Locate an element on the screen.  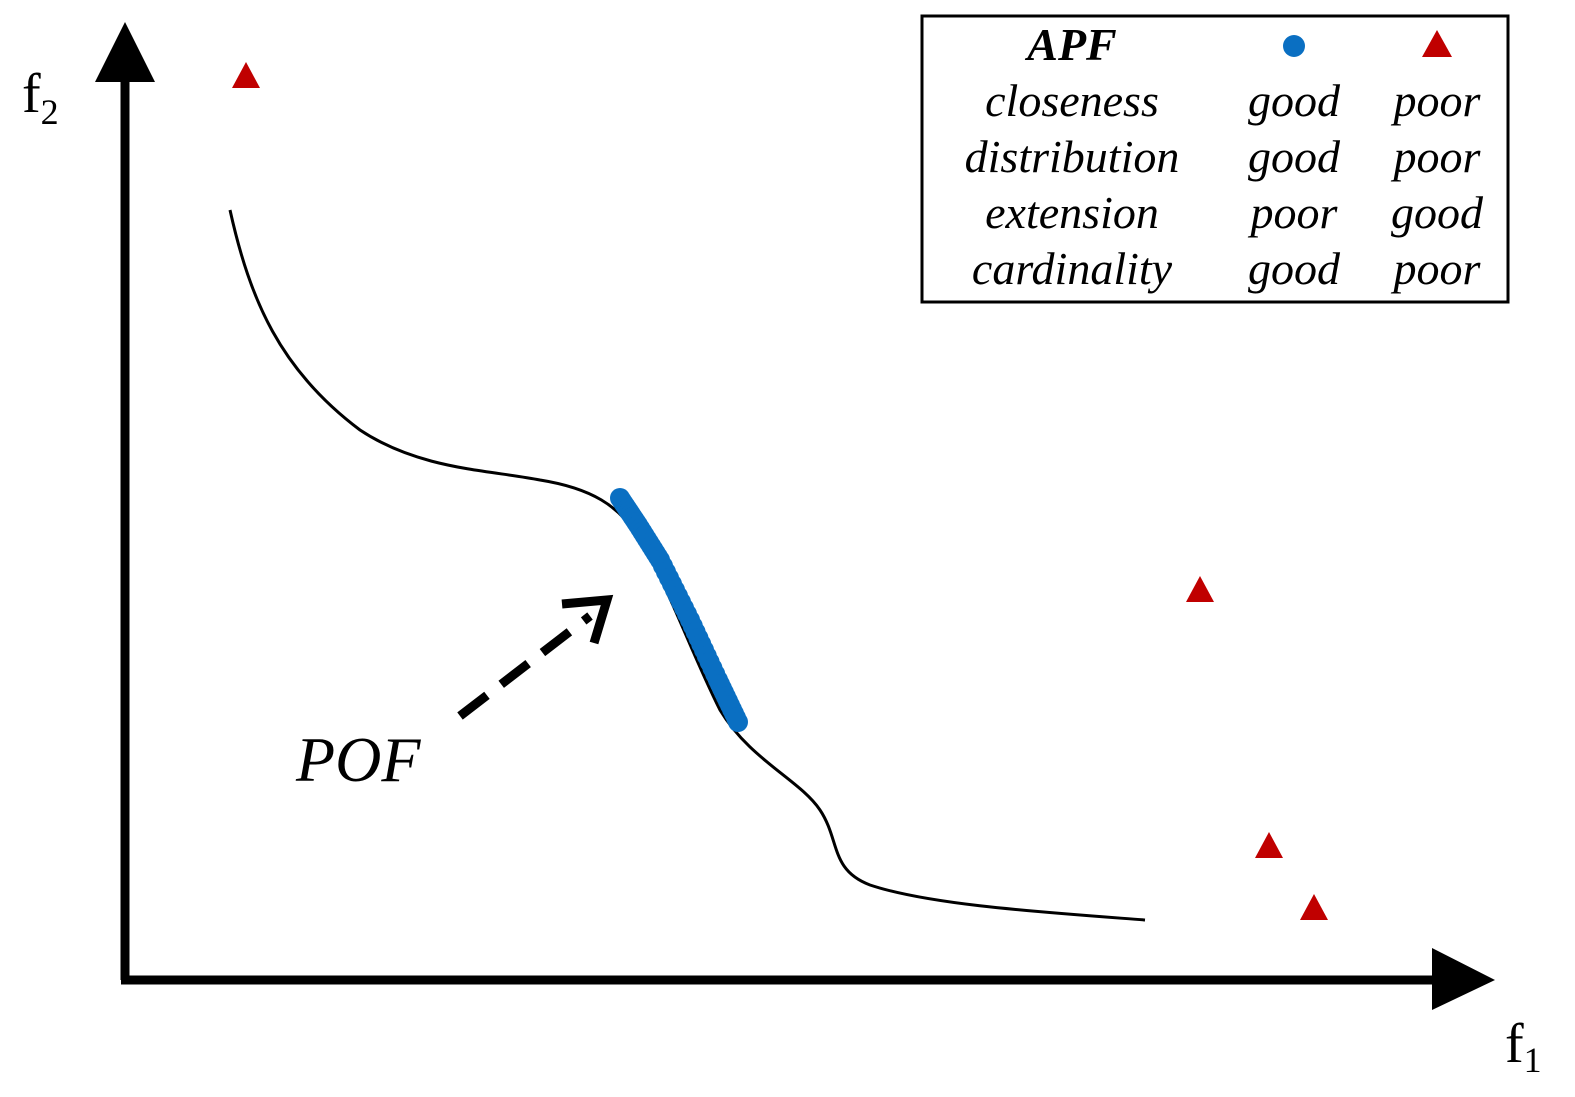
pof-arrow-shaft is located at coordinates (525, 666).